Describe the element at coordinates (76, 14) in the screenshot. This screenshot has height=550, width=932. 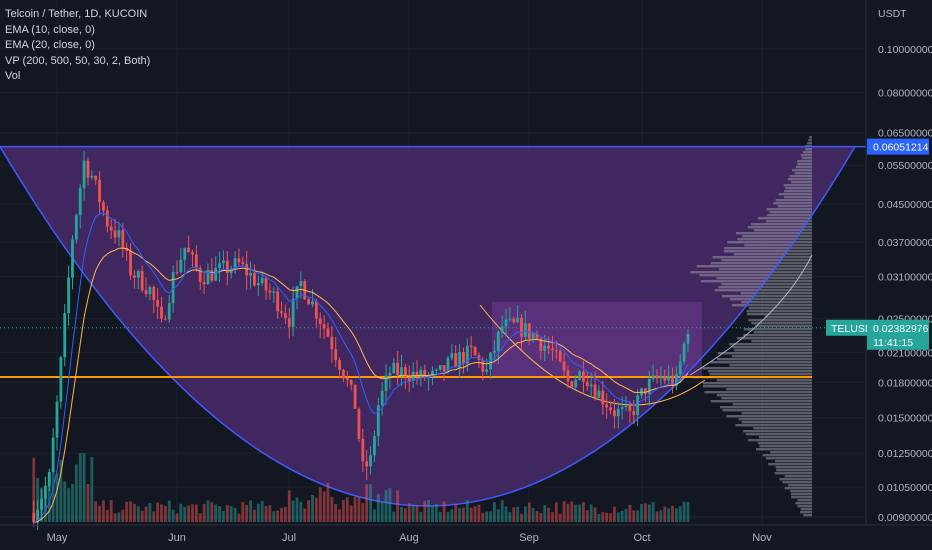
I see `symbol-title: Telcoin / Tether, 1D, KUCOIN` at that location.